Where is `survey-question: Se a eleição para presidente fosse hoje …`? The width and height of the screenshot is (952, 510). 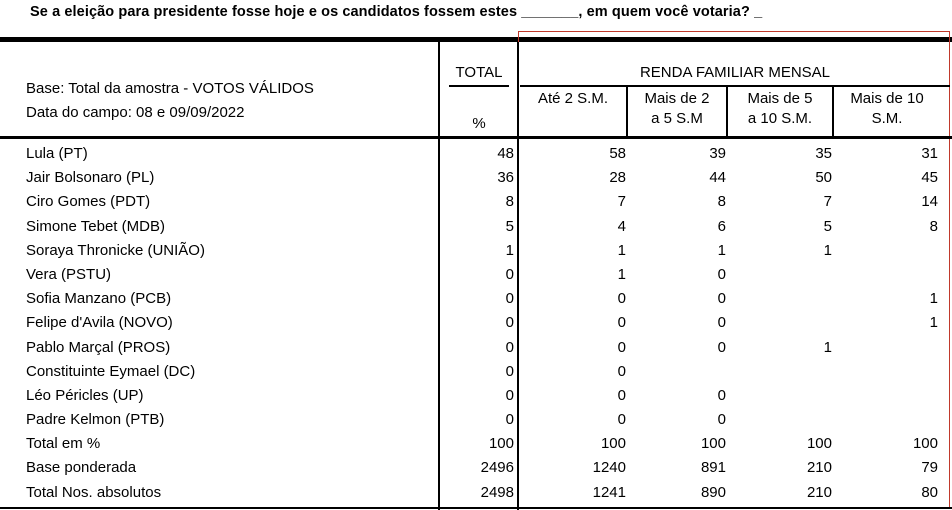 survey-question: Se a eleição para presidente fosse hoje … is located at coordinates (396, 12).